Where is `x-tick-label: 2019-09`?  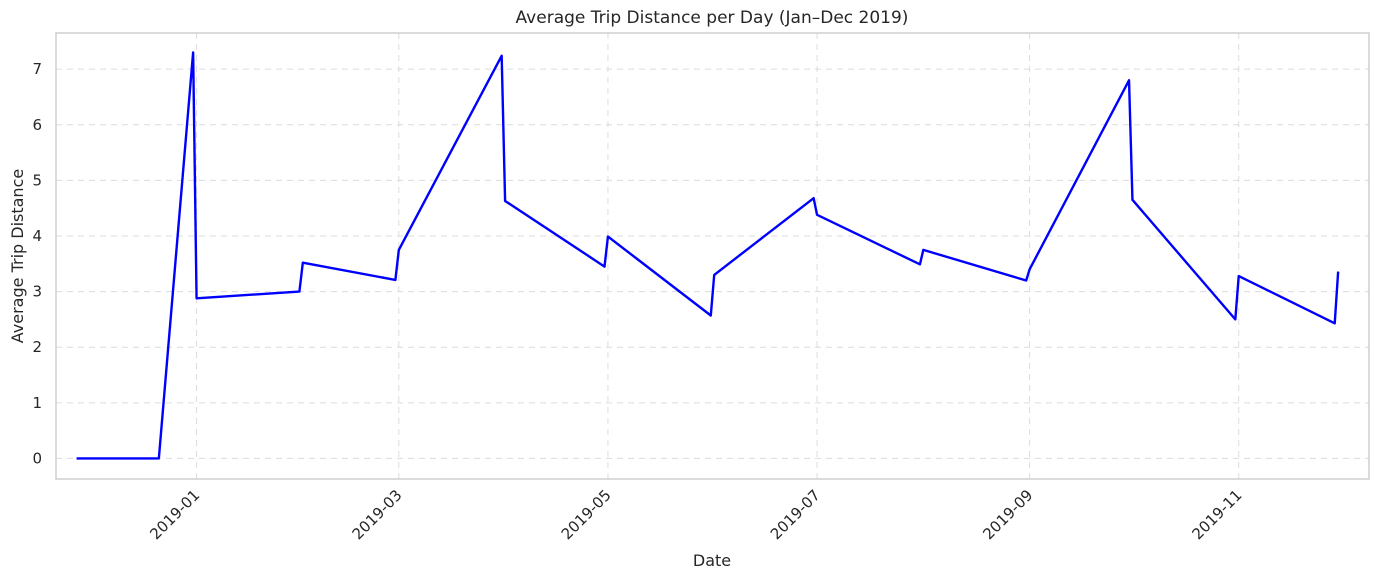 x-tick-label: 2019-09 is located at coordinates (1007, 514).